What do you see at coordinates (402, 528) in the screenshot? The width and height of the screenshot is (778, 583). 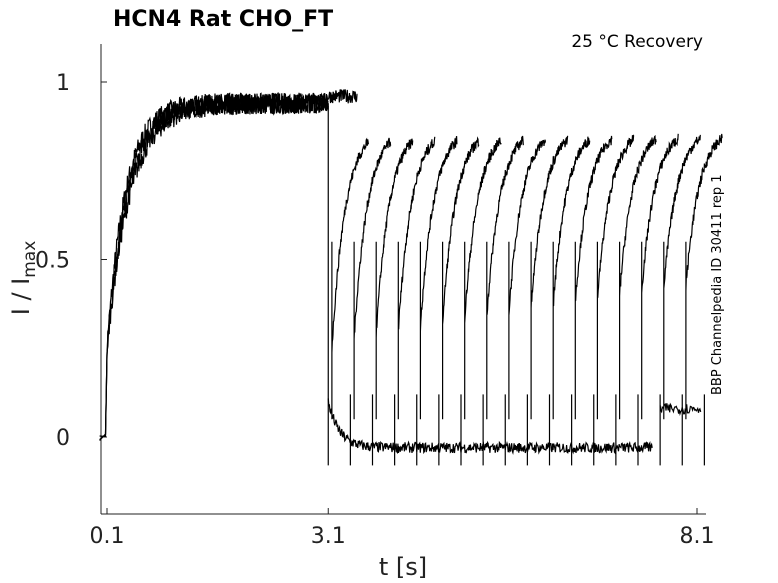 I see `x-tick-group: 0.1 3.1 8.1` at bounding box center [402, 528].